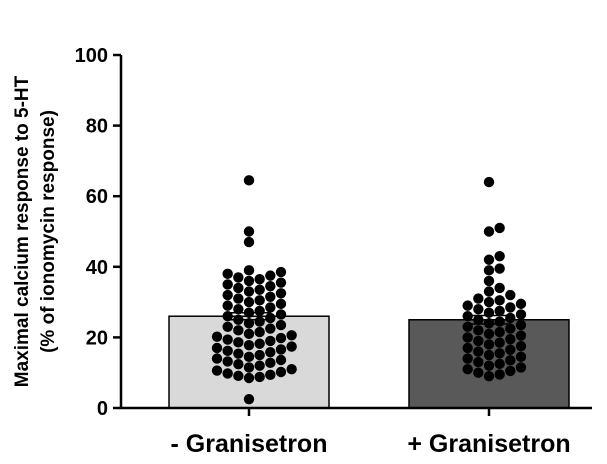  Describe the element at coordinates (22, 231) in the screenshot. I see `y-axis-title-line-1: Maximal calcium response to 5-HT` at that location.